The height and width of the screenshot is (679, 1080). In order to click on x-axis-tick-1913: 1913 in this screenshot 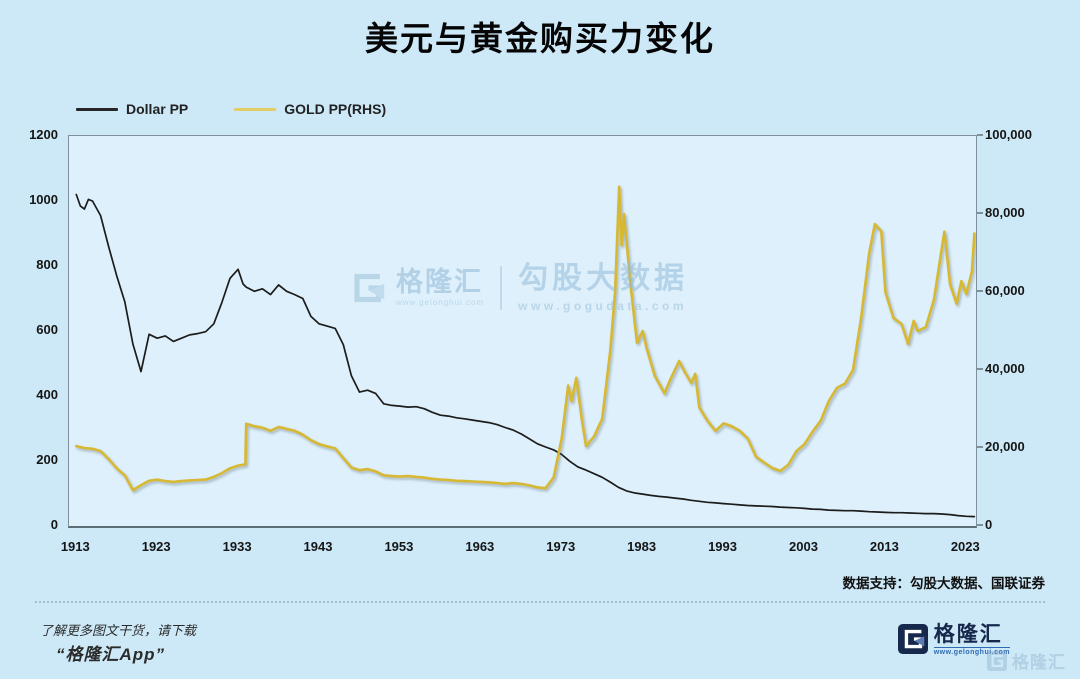, I will do `click(75, 546)`.